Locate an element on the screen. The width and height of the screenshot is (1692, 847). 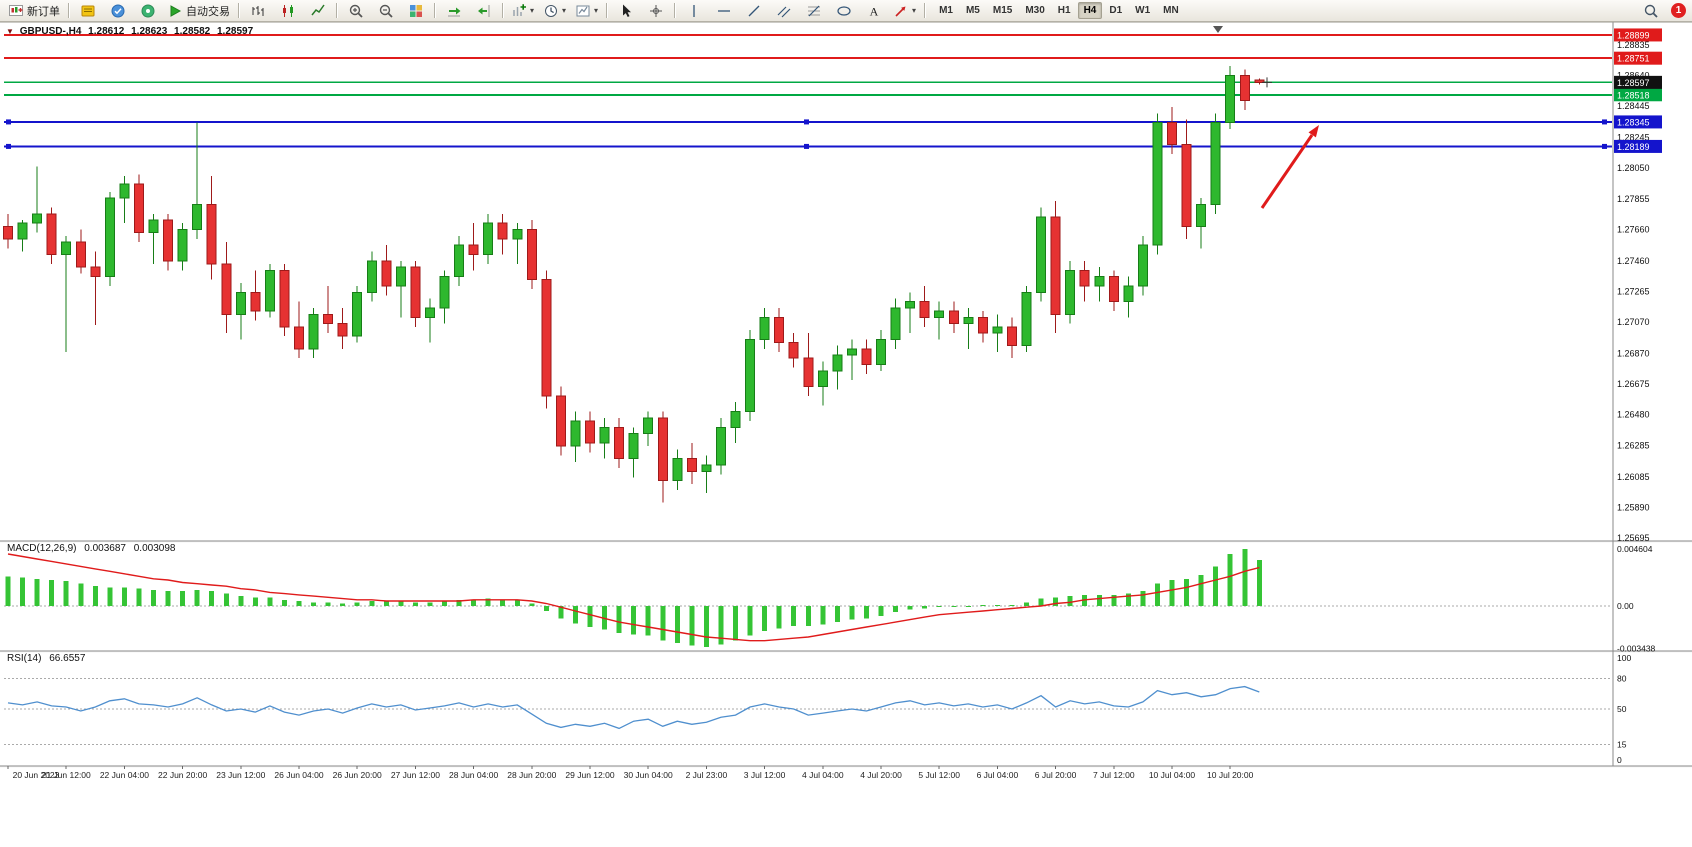
fibonacci-button is located at coordinates (813, 10).